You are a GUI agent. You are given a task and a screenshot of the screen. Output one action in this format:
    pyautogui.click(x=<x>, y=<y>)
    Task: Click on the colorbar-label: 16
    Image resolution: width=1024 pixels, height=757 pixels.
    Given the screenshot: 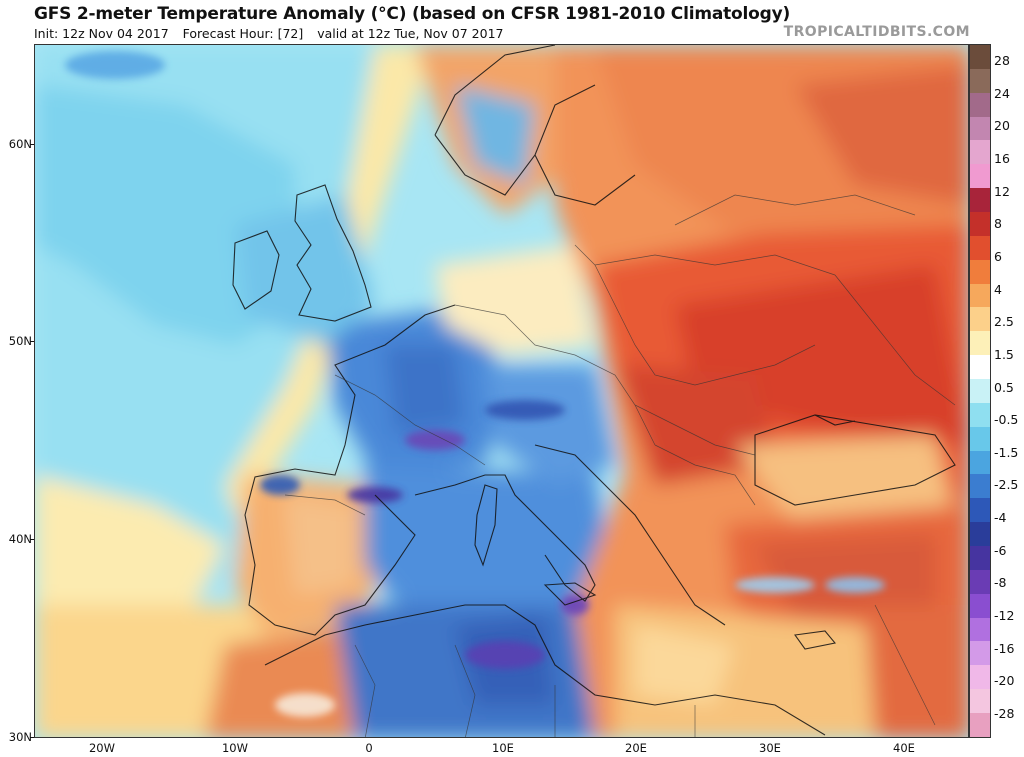 What is the action you would take?
    pyautogui.click(x=1002, y=158)
    